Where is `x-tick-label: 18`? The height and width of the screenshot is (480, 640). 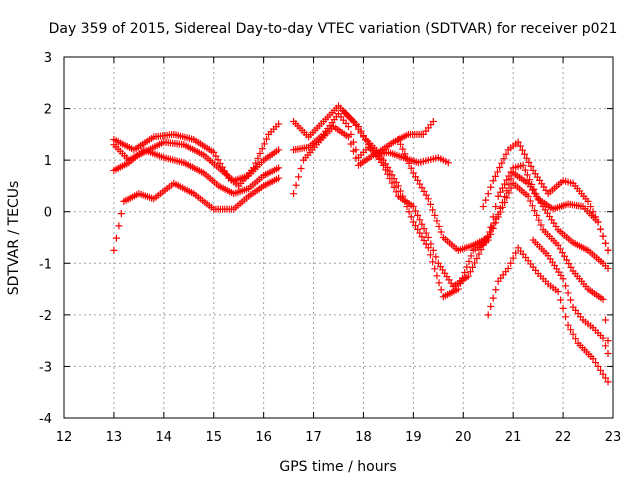
x-tick-label: 18 is located at coordinates (363, 437).